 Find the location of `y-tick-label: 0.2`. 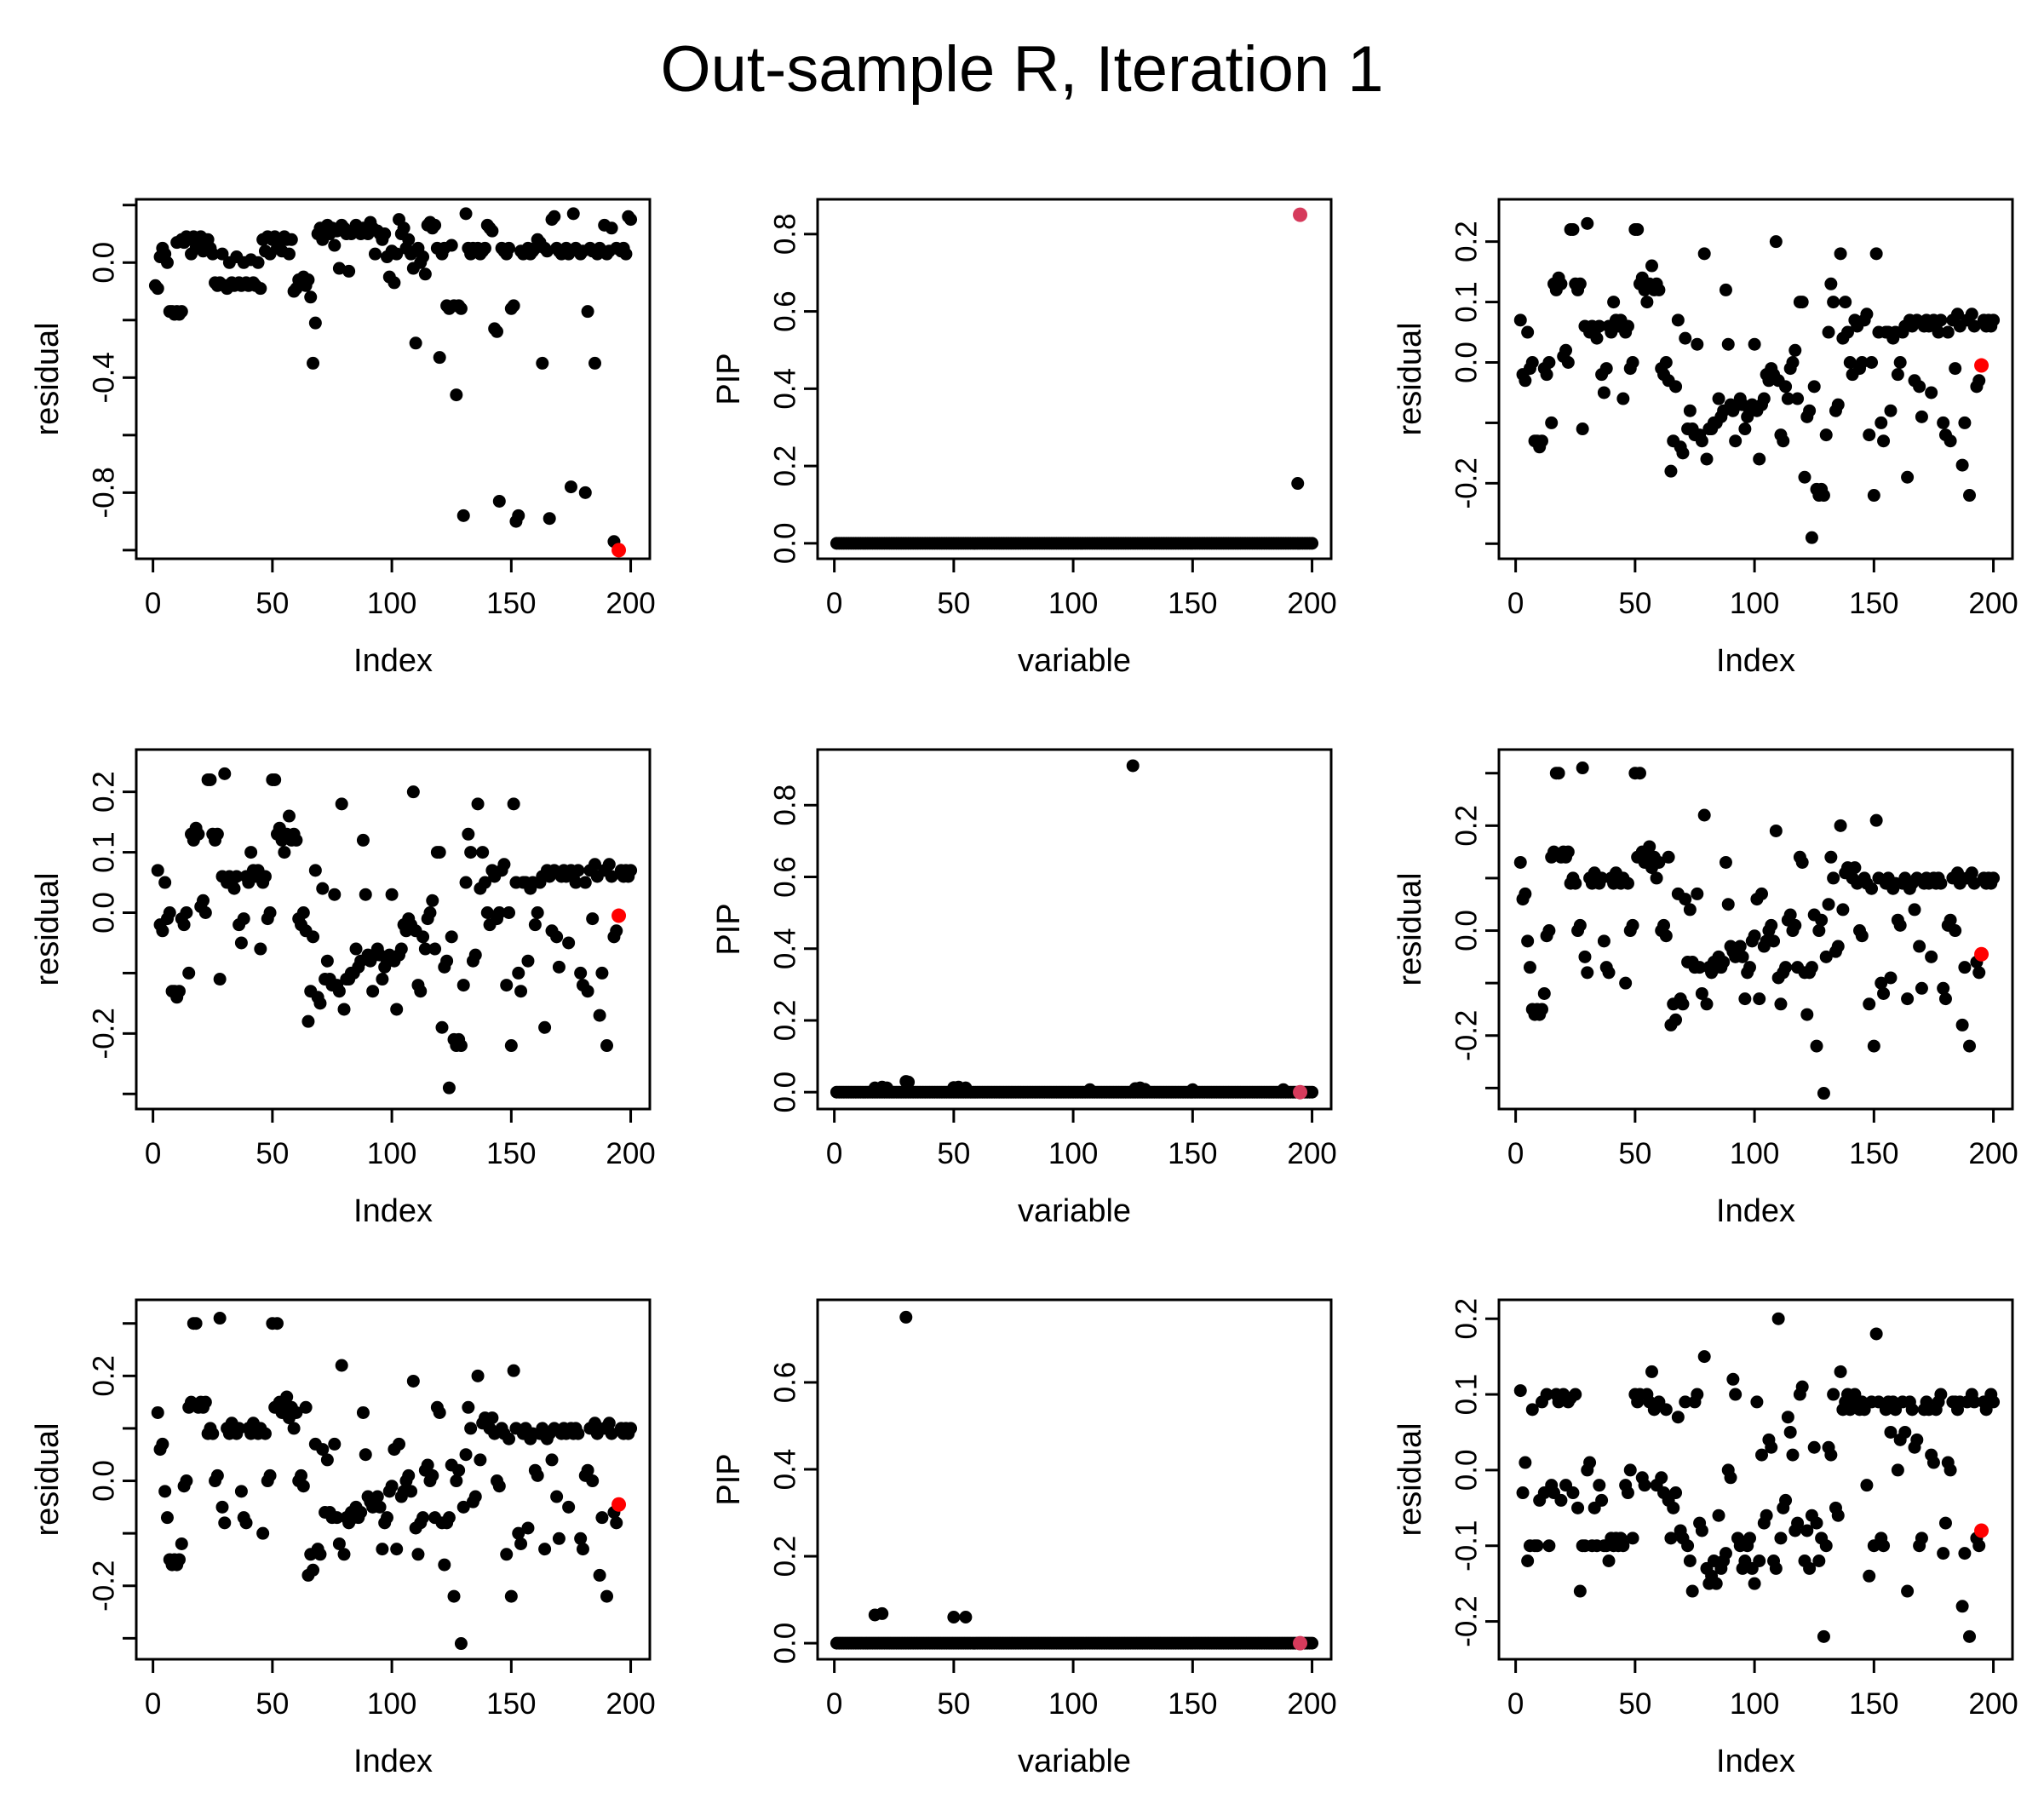

y-tick-label: 0.2 is located at coordinates (104, 1376).